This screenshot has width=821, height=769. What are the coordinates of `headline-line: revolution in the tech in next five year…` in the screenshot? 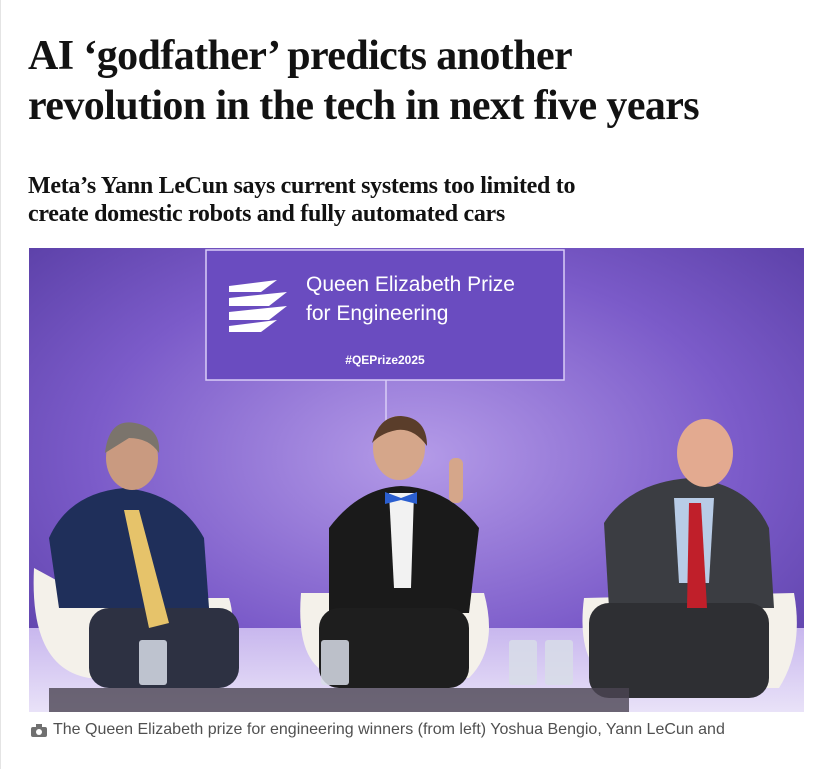 It's located at (364, 106).